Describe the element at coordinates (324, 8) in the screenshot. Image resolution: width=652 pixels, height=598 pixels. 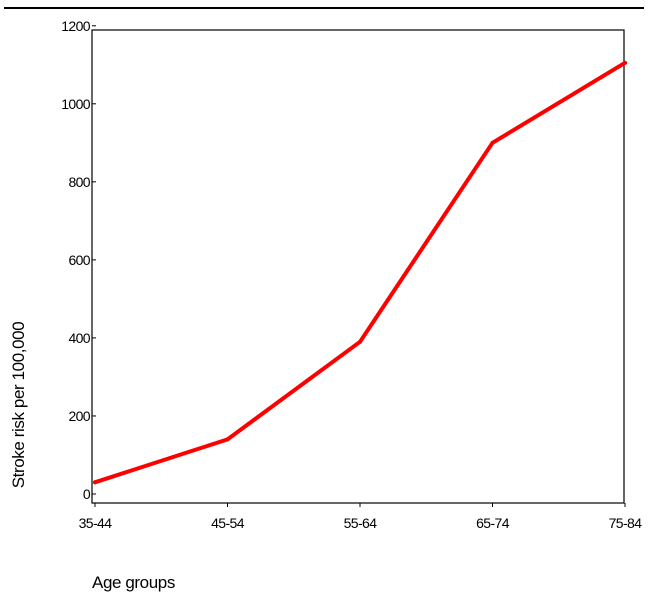
I see `top-rule` at that location.